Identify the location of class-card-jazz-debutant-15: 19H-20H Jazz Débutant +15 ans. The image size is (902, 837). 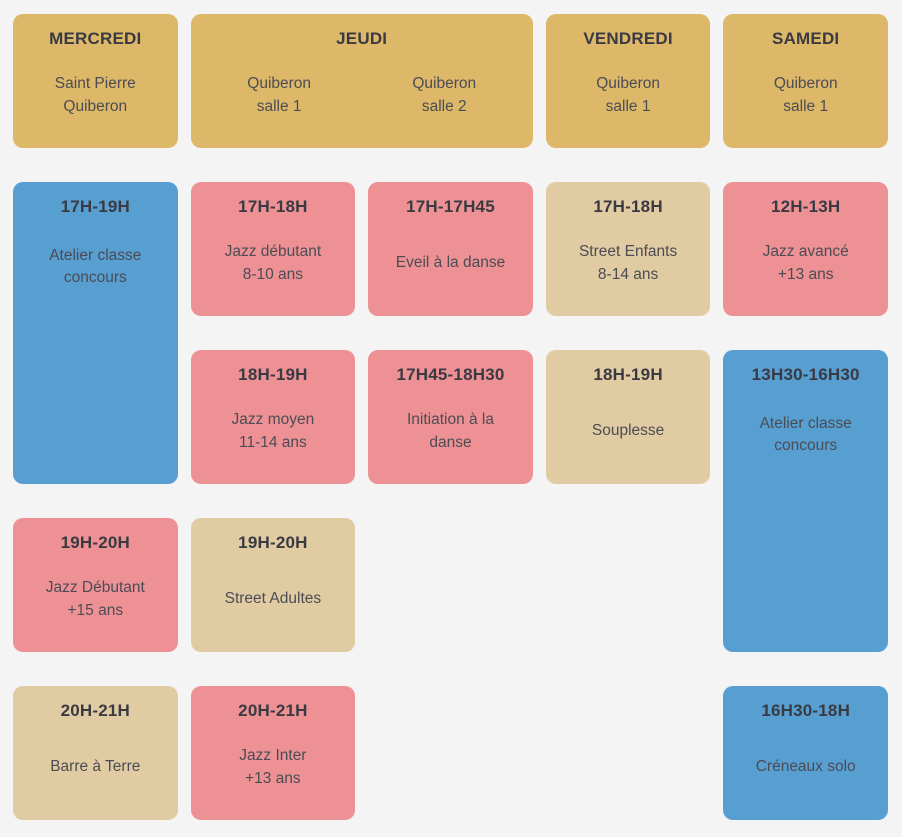
(95, 585).